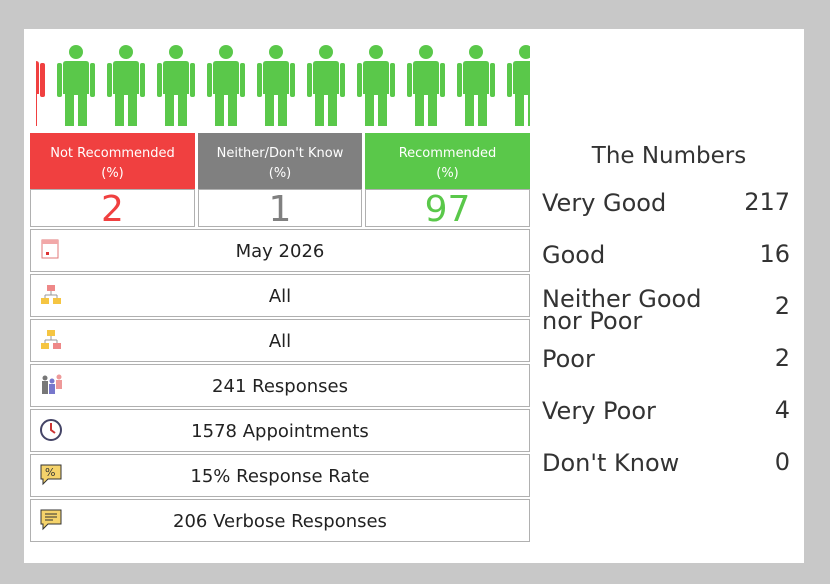 This screenshot has width=830, height=584. I want to click on detail-text: May 2026, so click(280, 251).